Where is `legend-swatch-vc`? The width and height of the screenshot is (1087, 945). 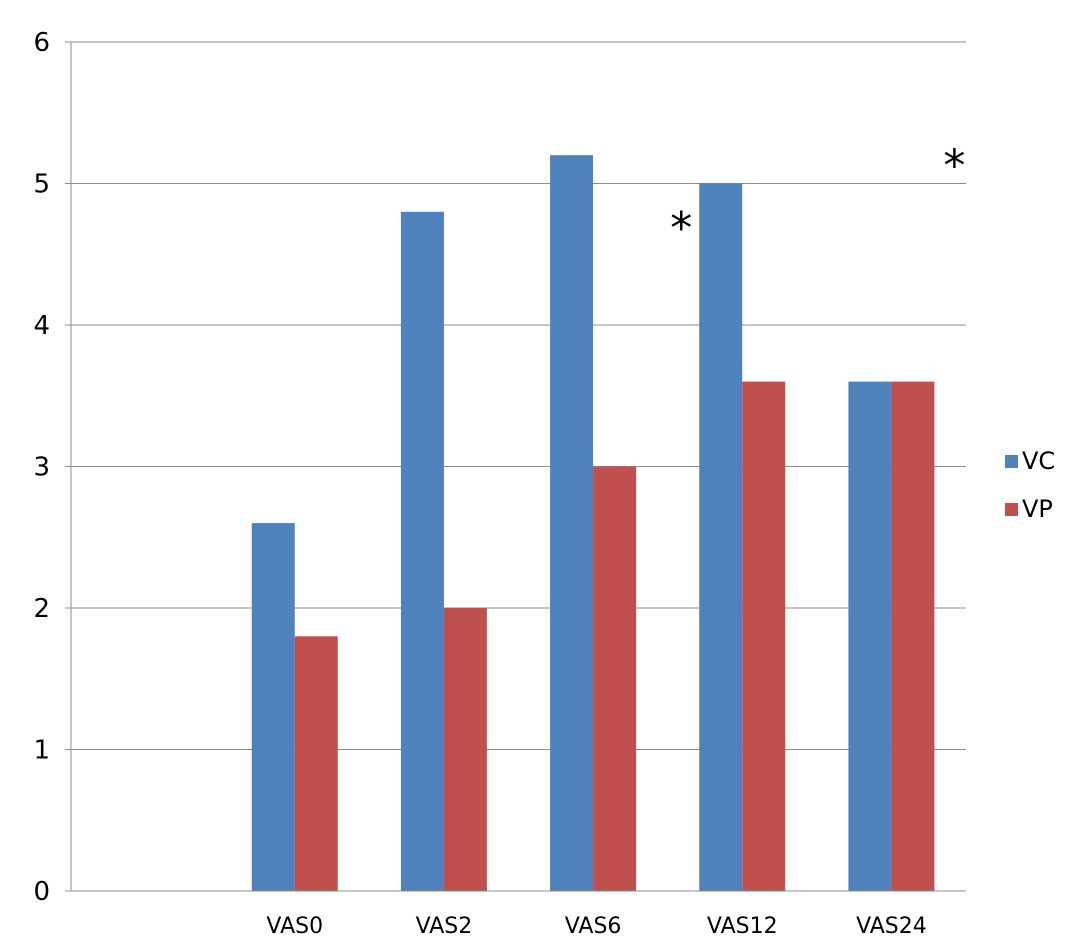 legend-swatch-vc is located at coordinates (1011, 461).